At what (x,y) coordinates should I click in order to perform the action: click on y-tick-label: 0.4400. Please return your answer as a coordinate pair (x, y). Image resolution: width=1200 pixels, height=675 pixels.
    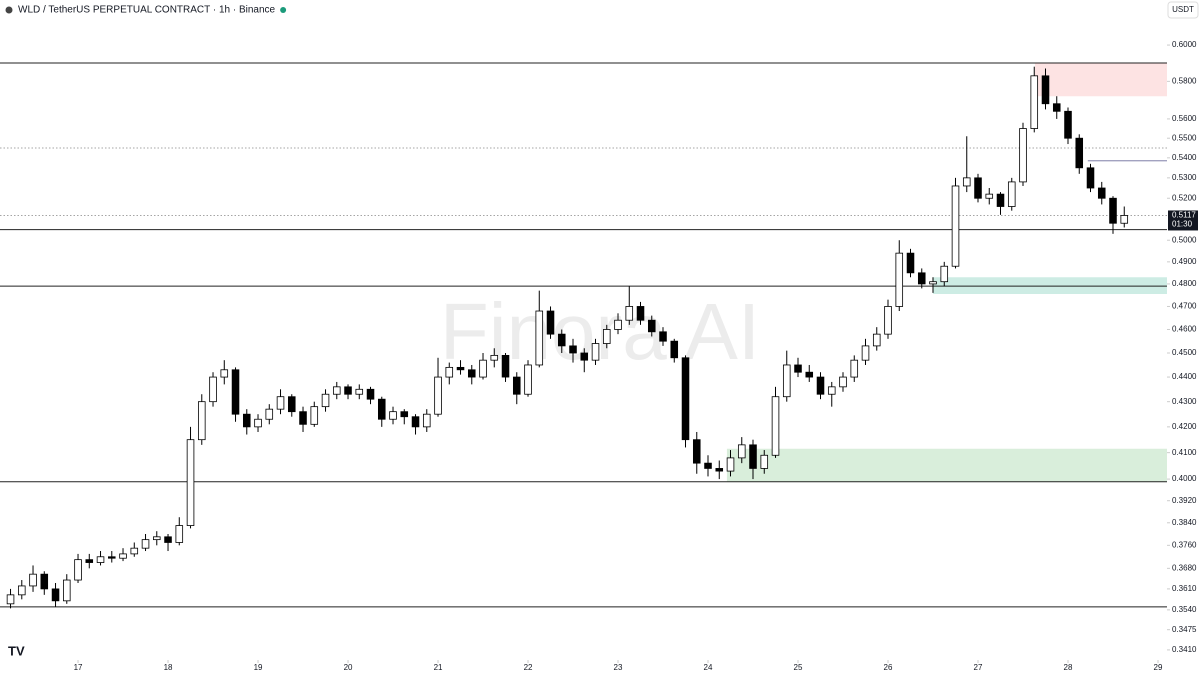
    Looking at the image, I should click on (1184, 376).